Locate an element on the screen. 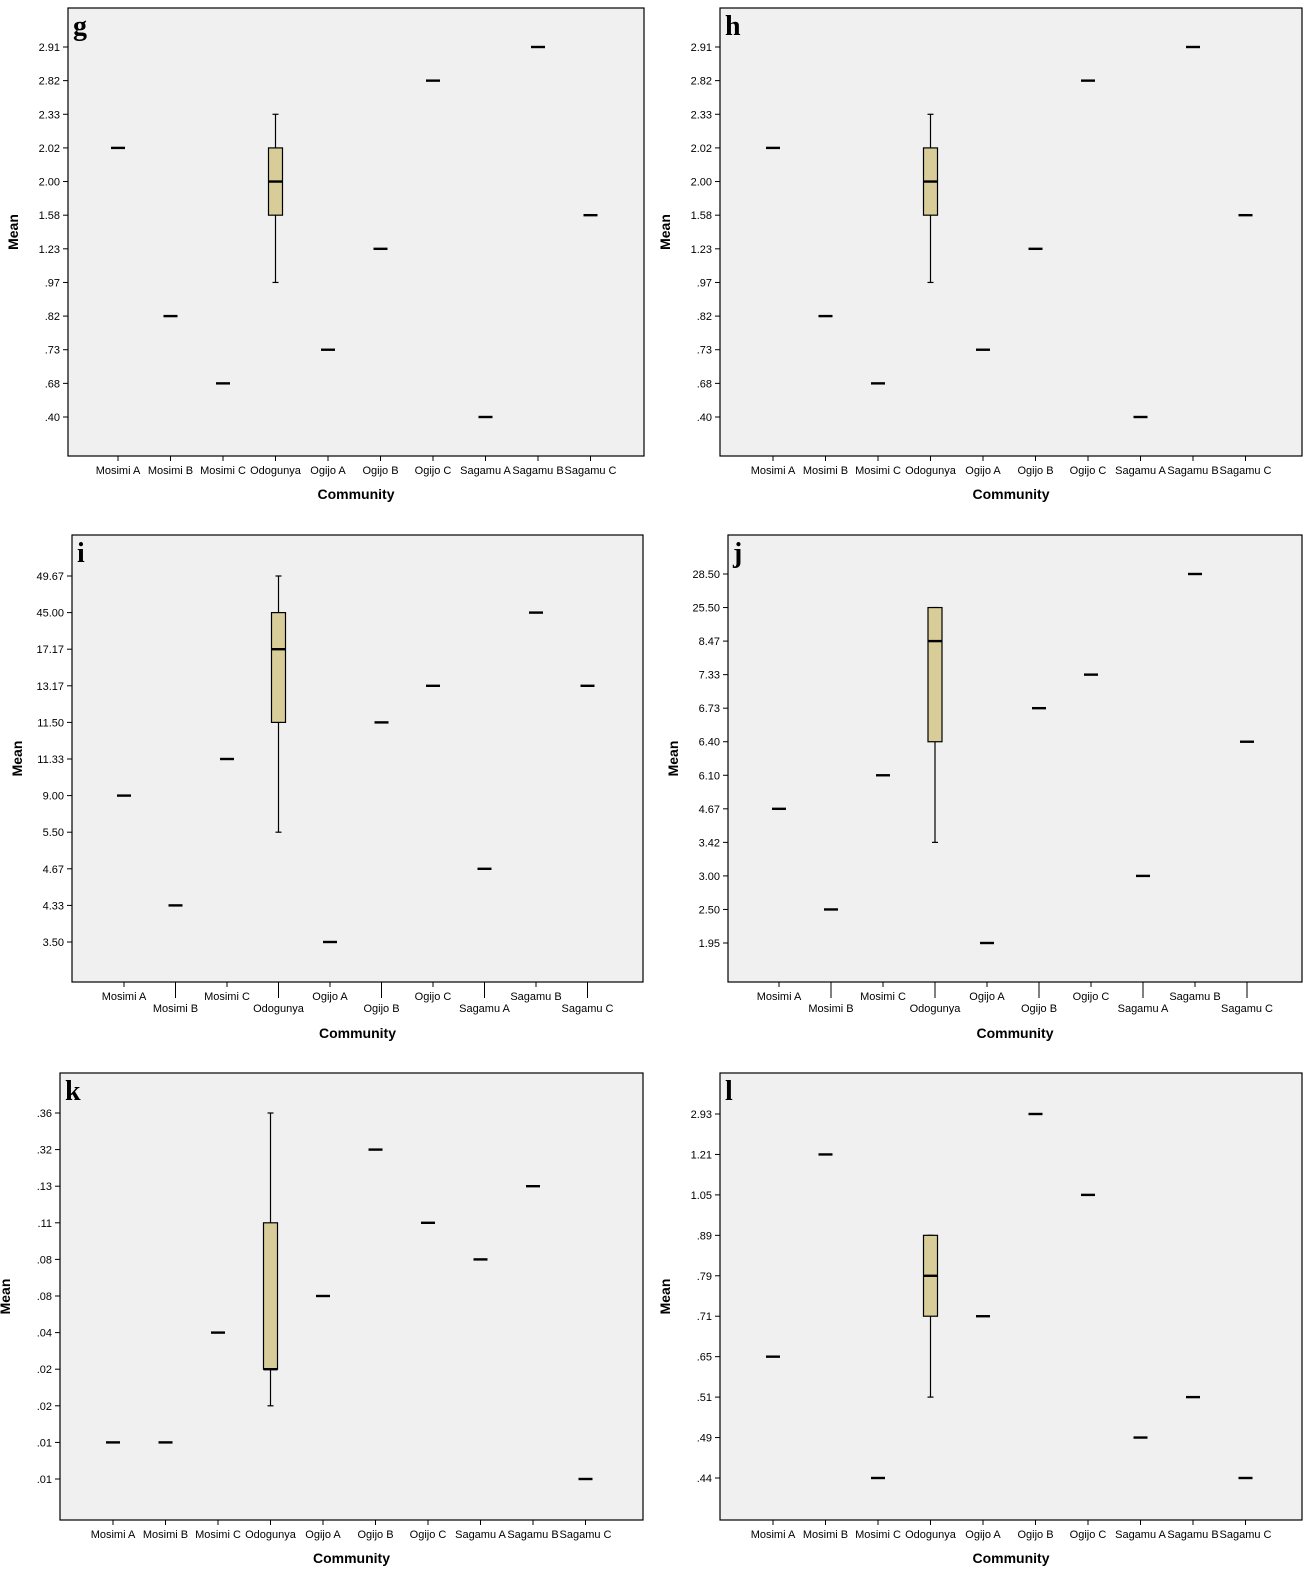 The height and width of the screenshot is (1581, 1313). y-tick-label: .49 is located at coordinates (704, 1439).